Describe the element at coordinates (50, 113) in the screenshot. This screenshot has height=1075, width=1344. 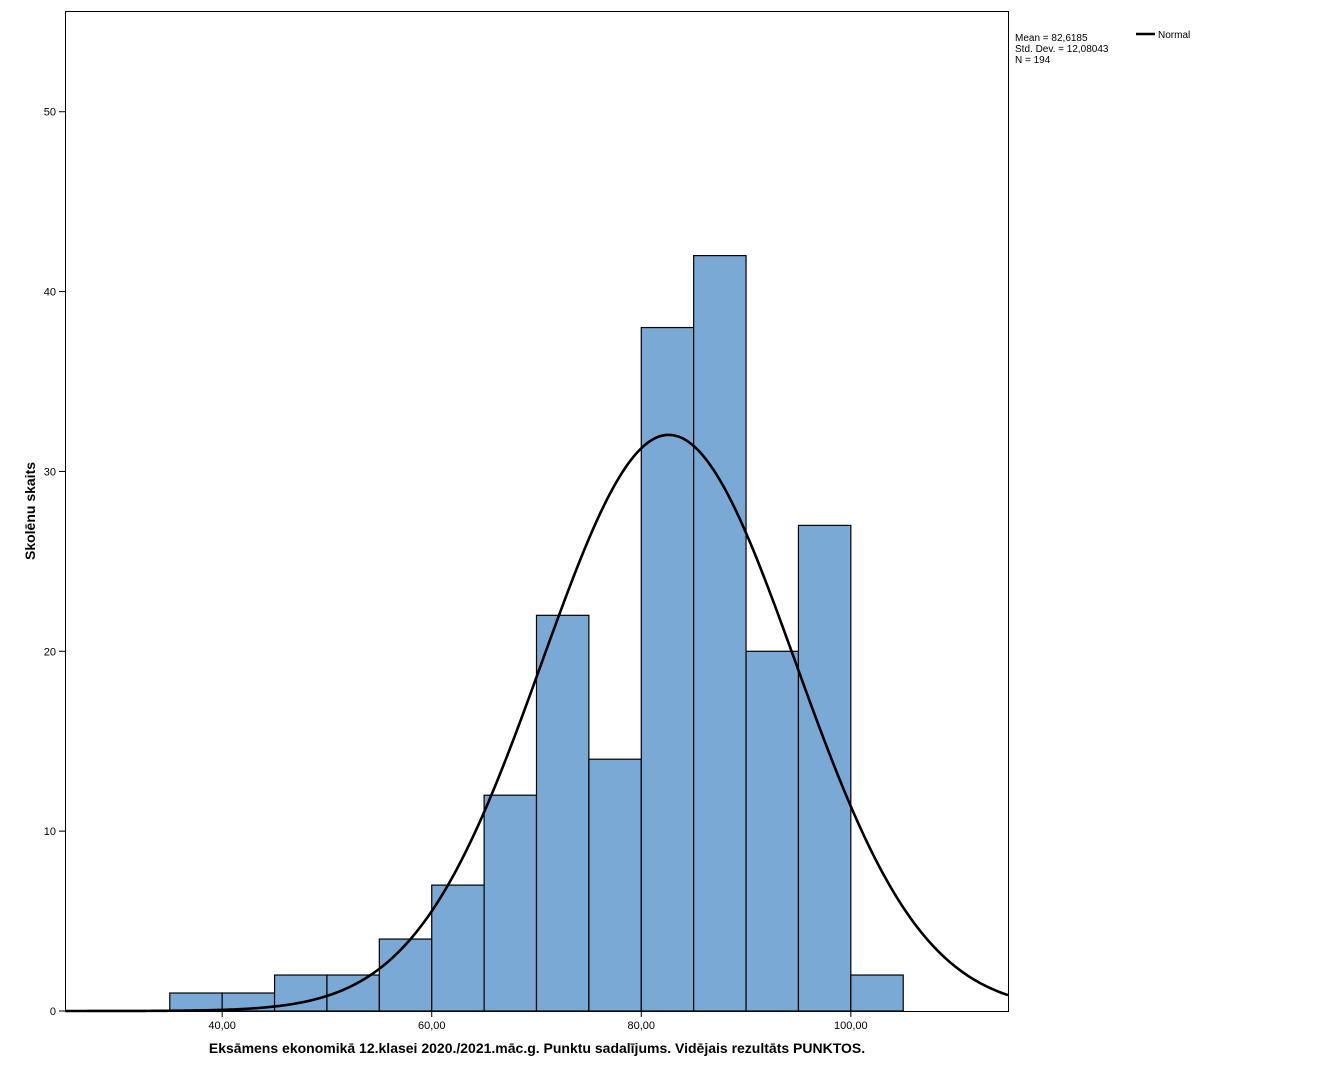
I see `y-tick-label-5: 50` at that location.